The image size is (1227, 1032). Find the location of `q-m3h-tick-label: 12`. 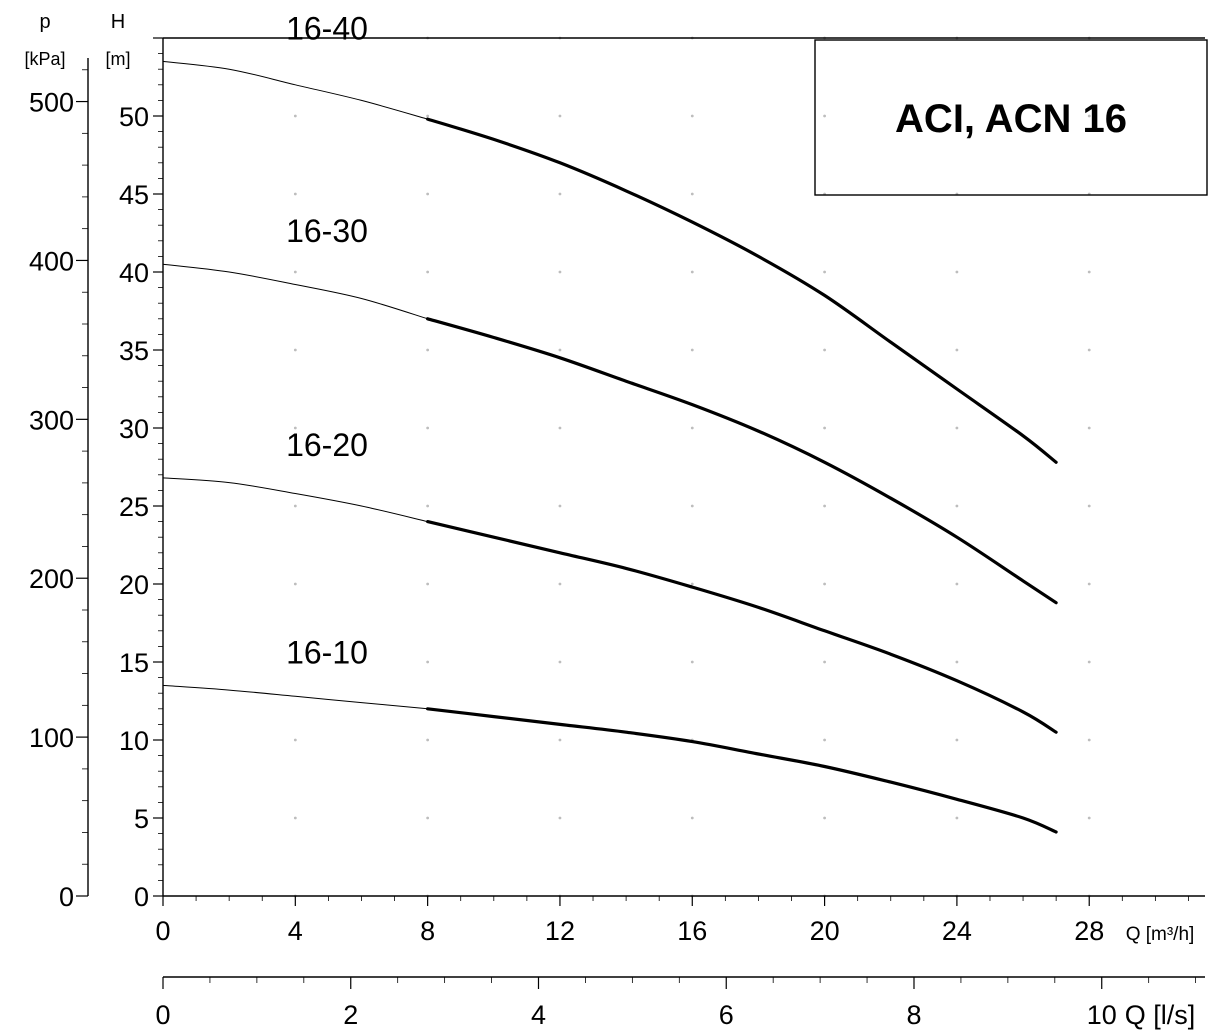

q-m3h-tick-label: 12 is located at coordinates (560, 931).